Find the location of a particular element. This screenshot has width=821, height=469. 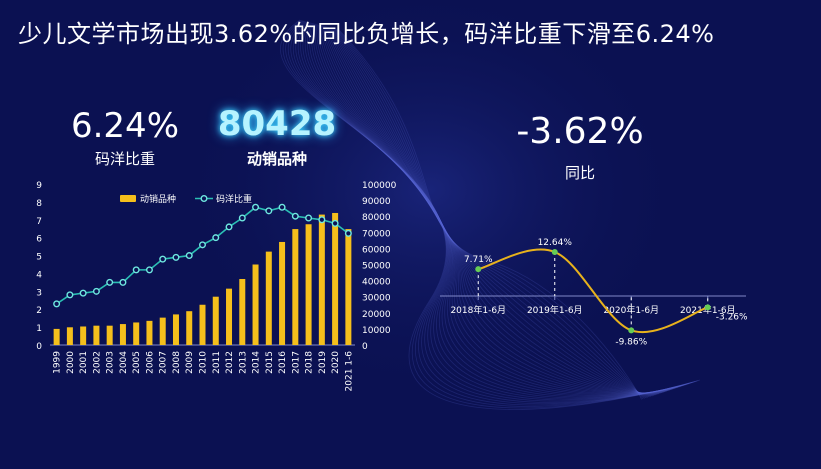

y-right-tick-label: 60000 is located at coordinates (376, 250).